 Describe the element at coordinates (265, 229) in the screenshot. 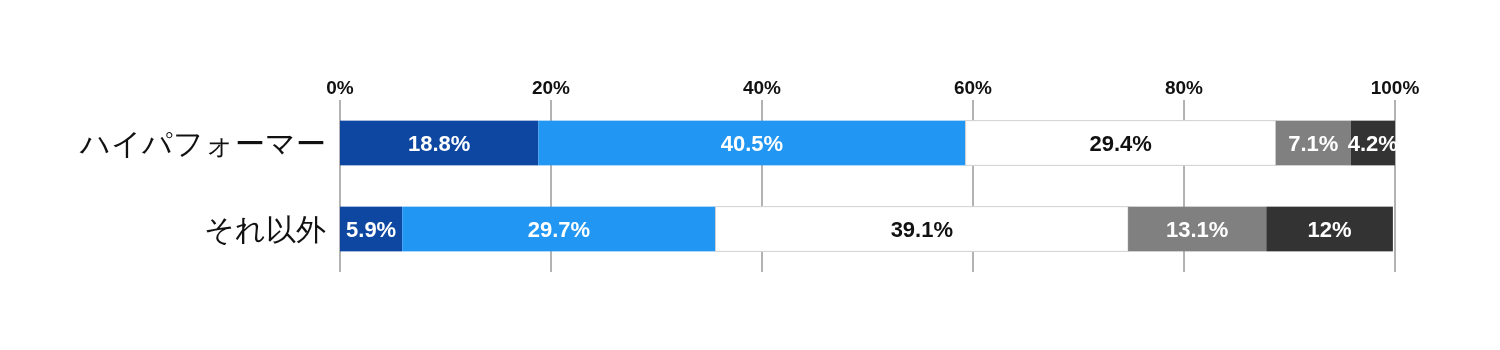

I see `y-tick-label: それ以外` at that location.